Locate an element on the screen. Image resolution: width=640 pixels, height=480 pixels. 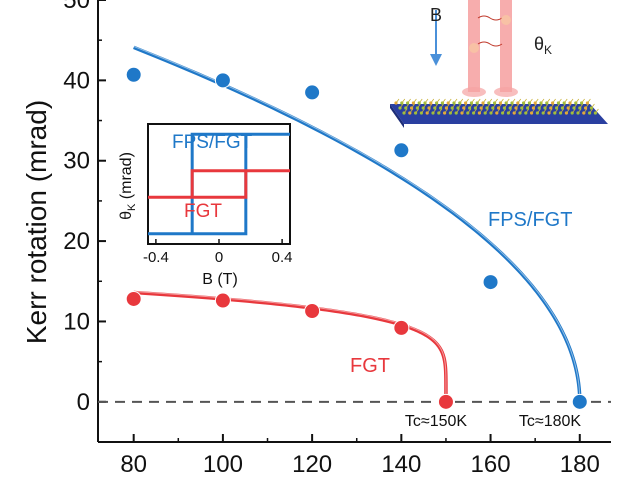
x-tick-label: 180 is located at coordinates (580, 464).